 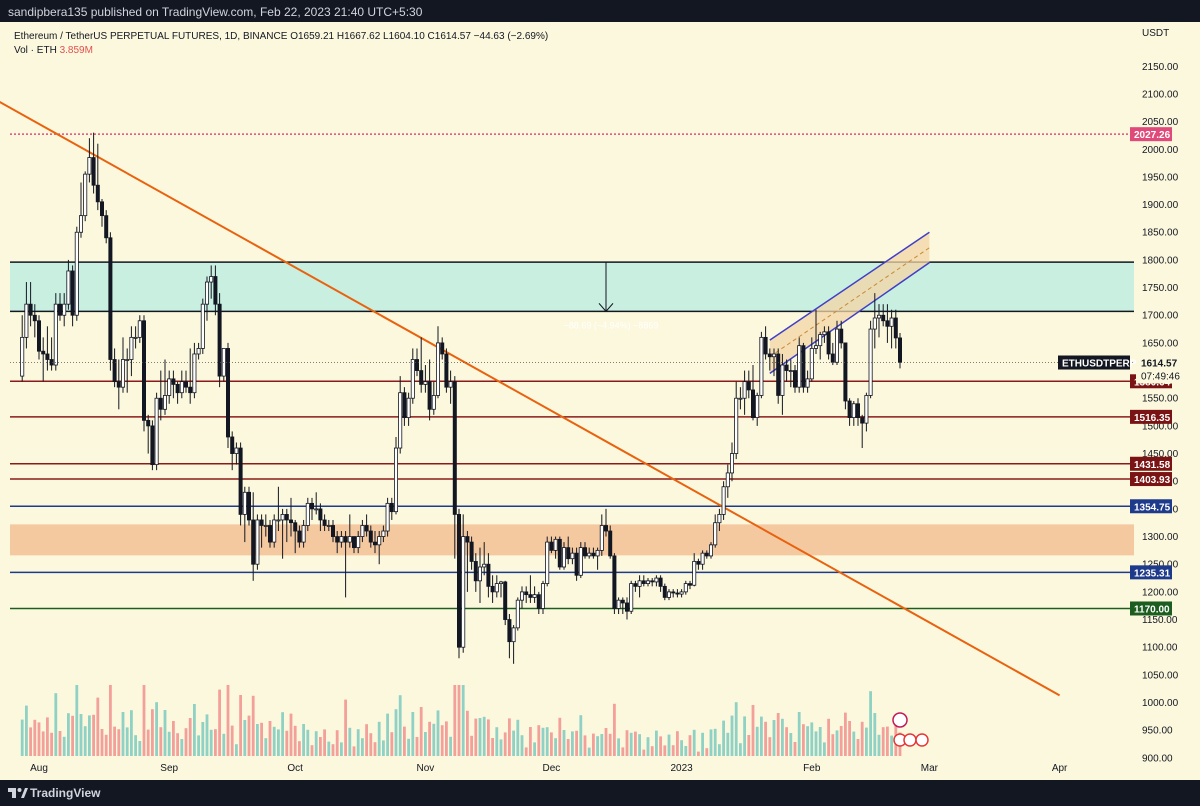 What do you see at coordinates (1159, 364) in the screenshot?
I see `last-price-text: 1614.57` at bounding box center [1159, 364].